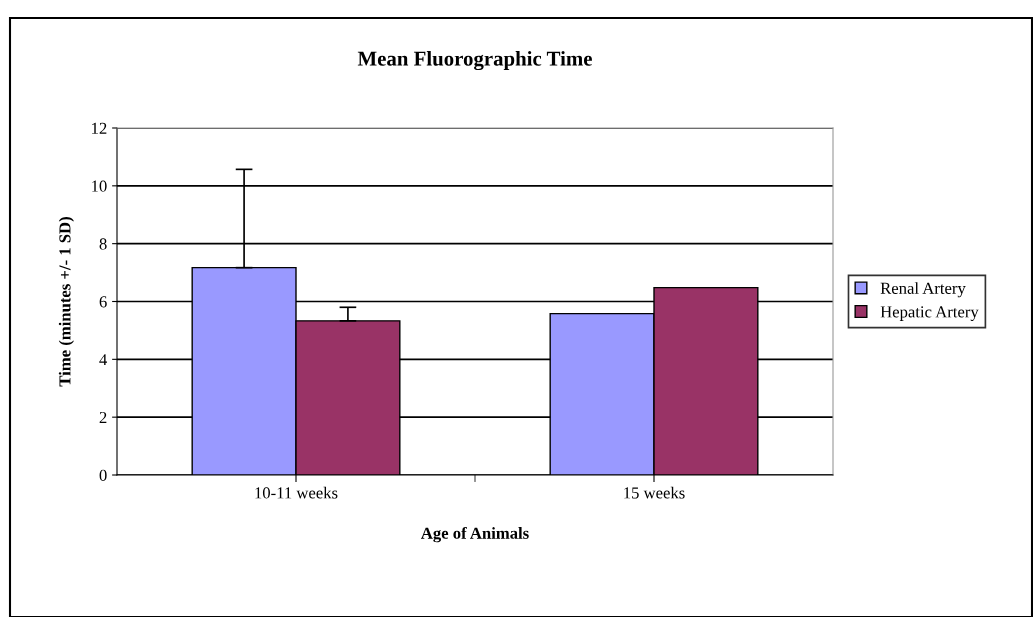  What do you see at coordinates (923, 290) in the screenshot?
I see `legend-label: Renal Artery` at bounding box center [923, 290].